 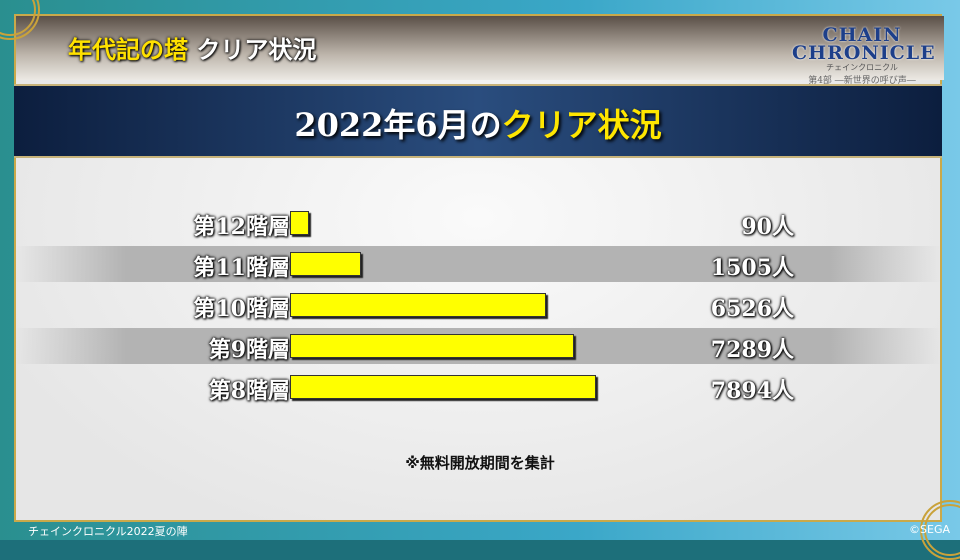 What do you see at coordinates (752, 307) in the screenshot?
I see `value-label: 6526人` at bounding box center [752, 307].